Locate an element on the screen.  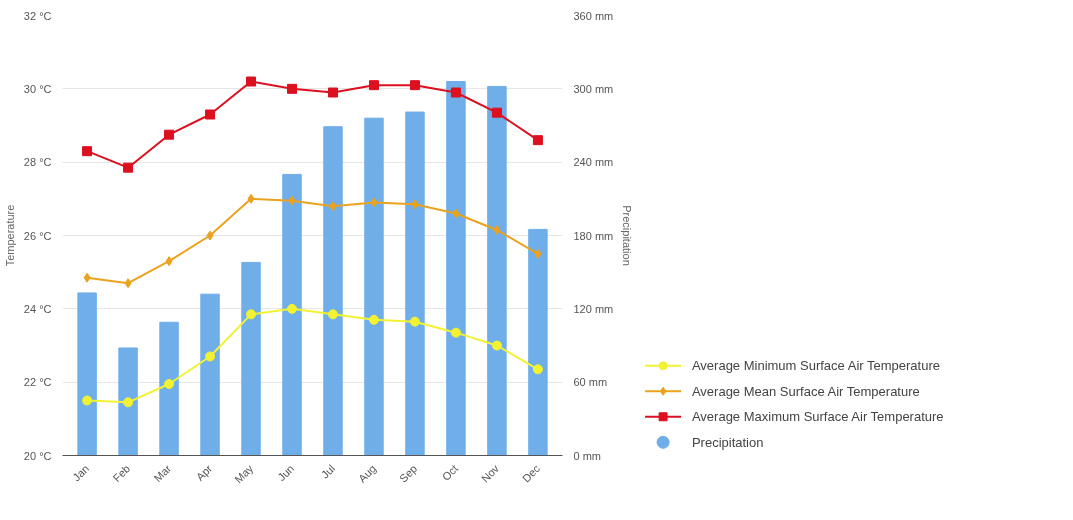
y-tick-label: 26 °C is located at coordinates (37, 235).